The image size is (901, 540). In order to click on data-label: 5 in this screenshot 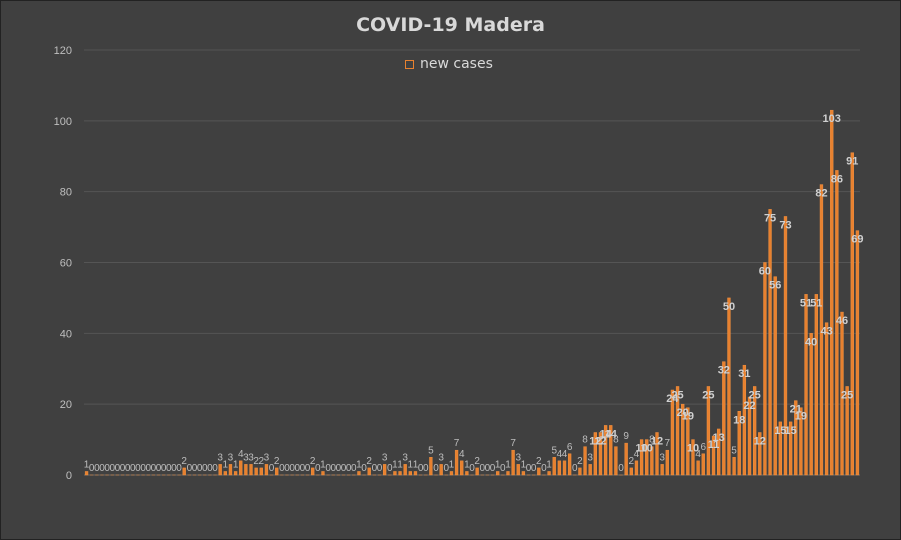, I will do `click(431, 450)`.